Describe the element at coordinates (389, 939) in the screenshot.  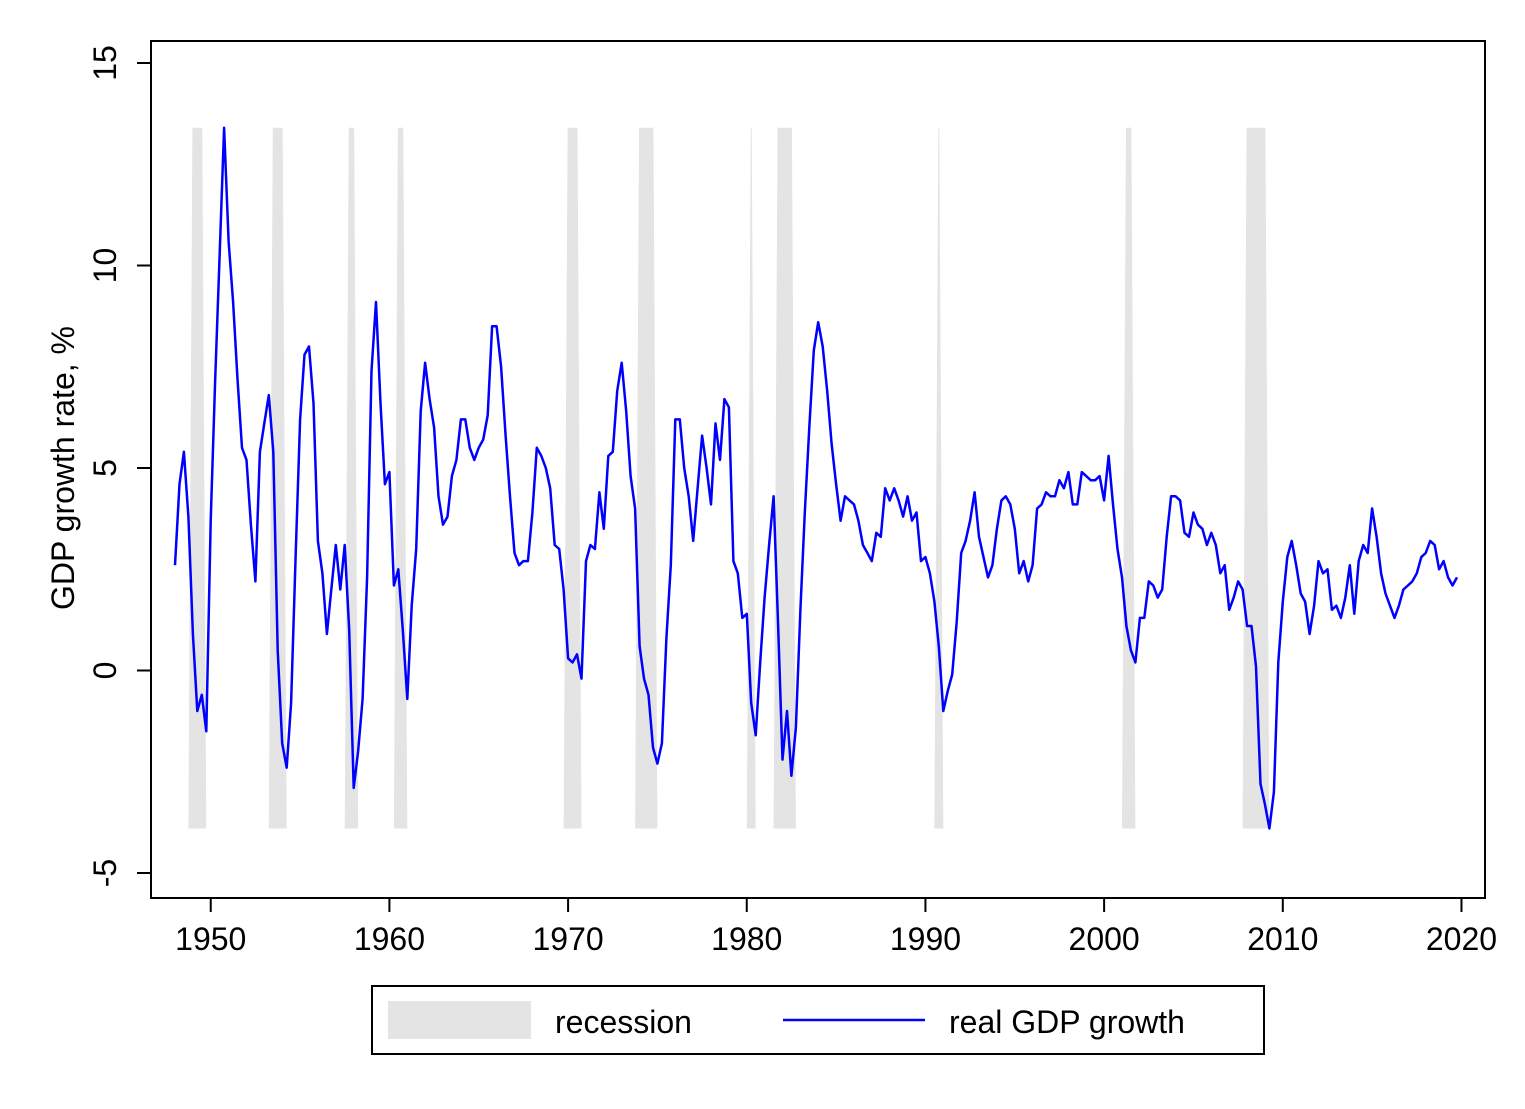
I see `x-tick-label: 1960` at that location.